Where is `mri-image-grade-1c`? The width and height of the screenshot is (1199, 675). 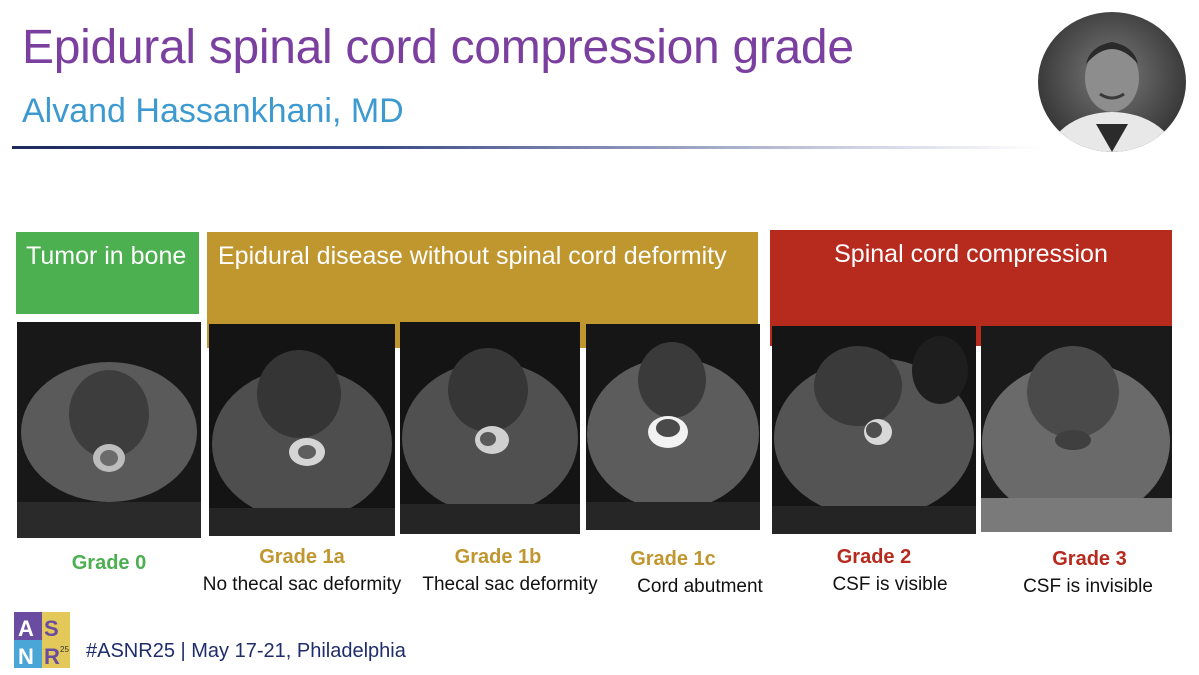
mri-image-grade-1c is located at coordinates (673, 427).